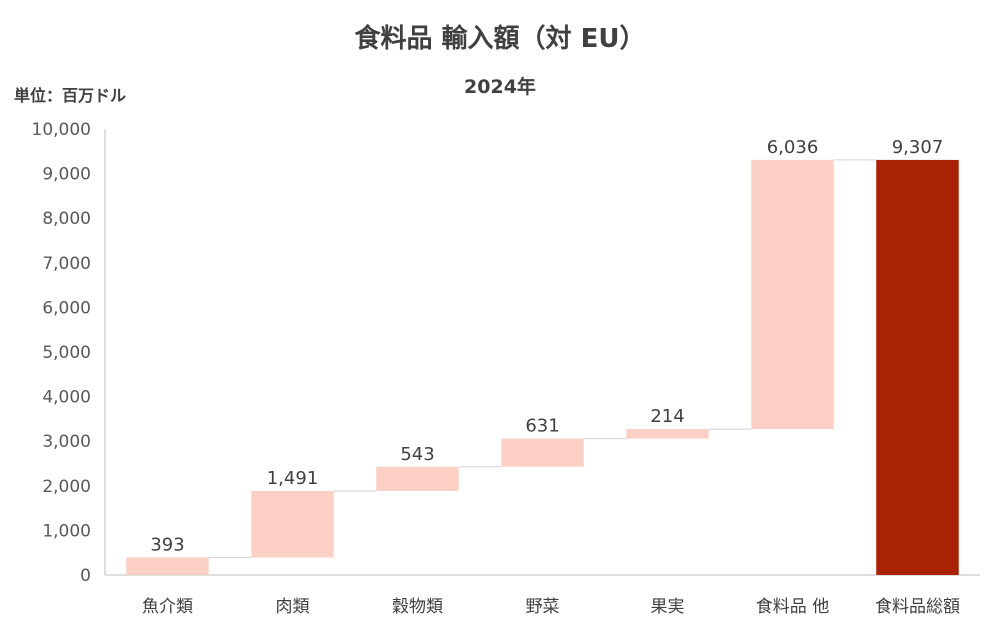  I want to click on y-tick-label: 10,000, so click(61, 130).